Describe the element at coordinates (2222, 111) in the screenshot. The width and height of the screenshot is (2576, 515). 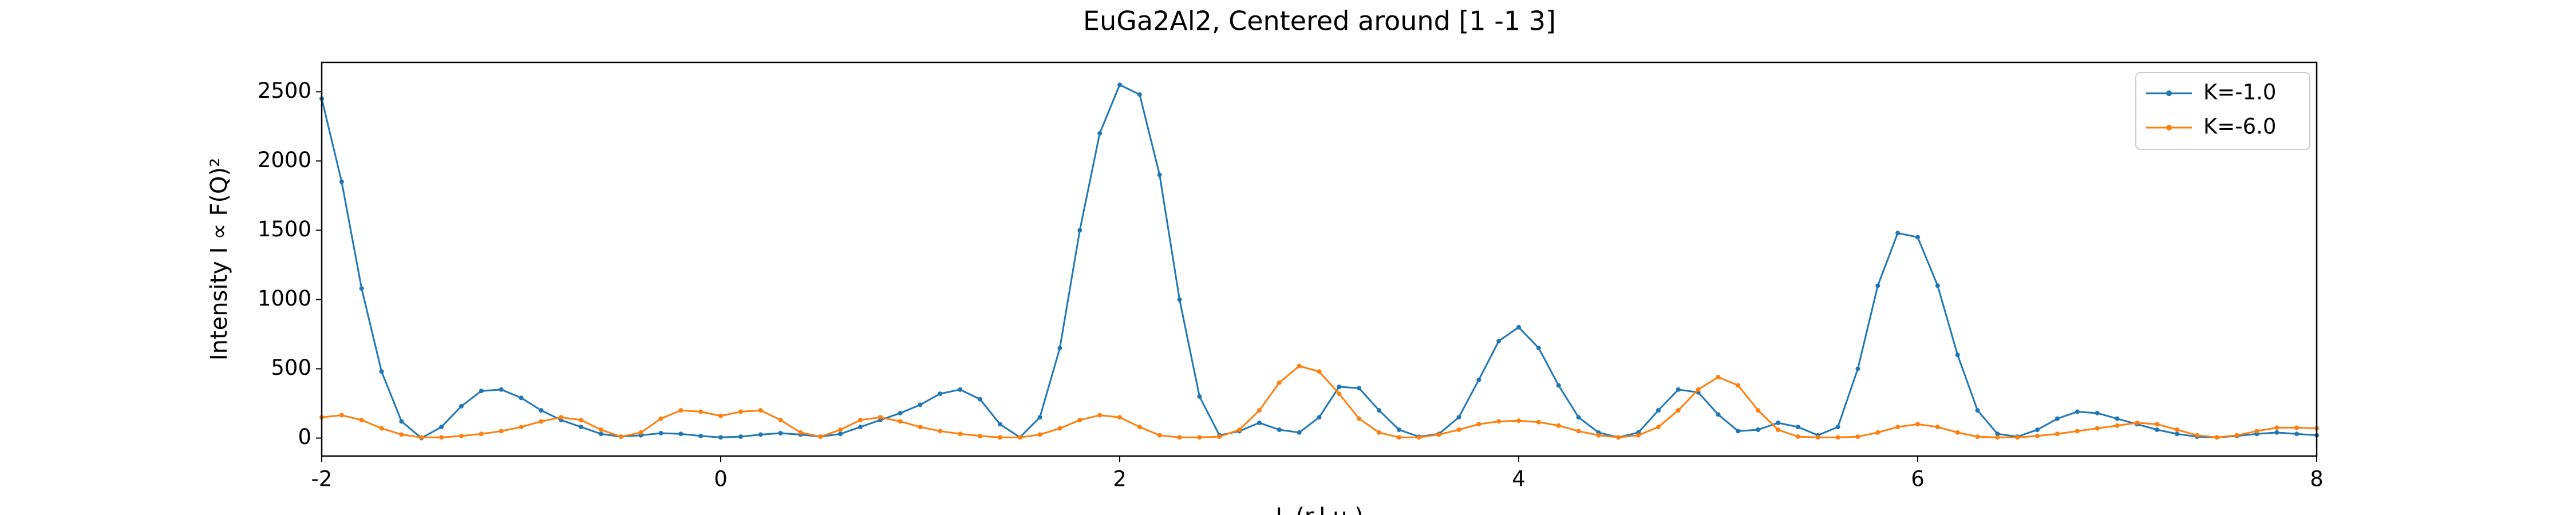
I see `legend-box` at that location.